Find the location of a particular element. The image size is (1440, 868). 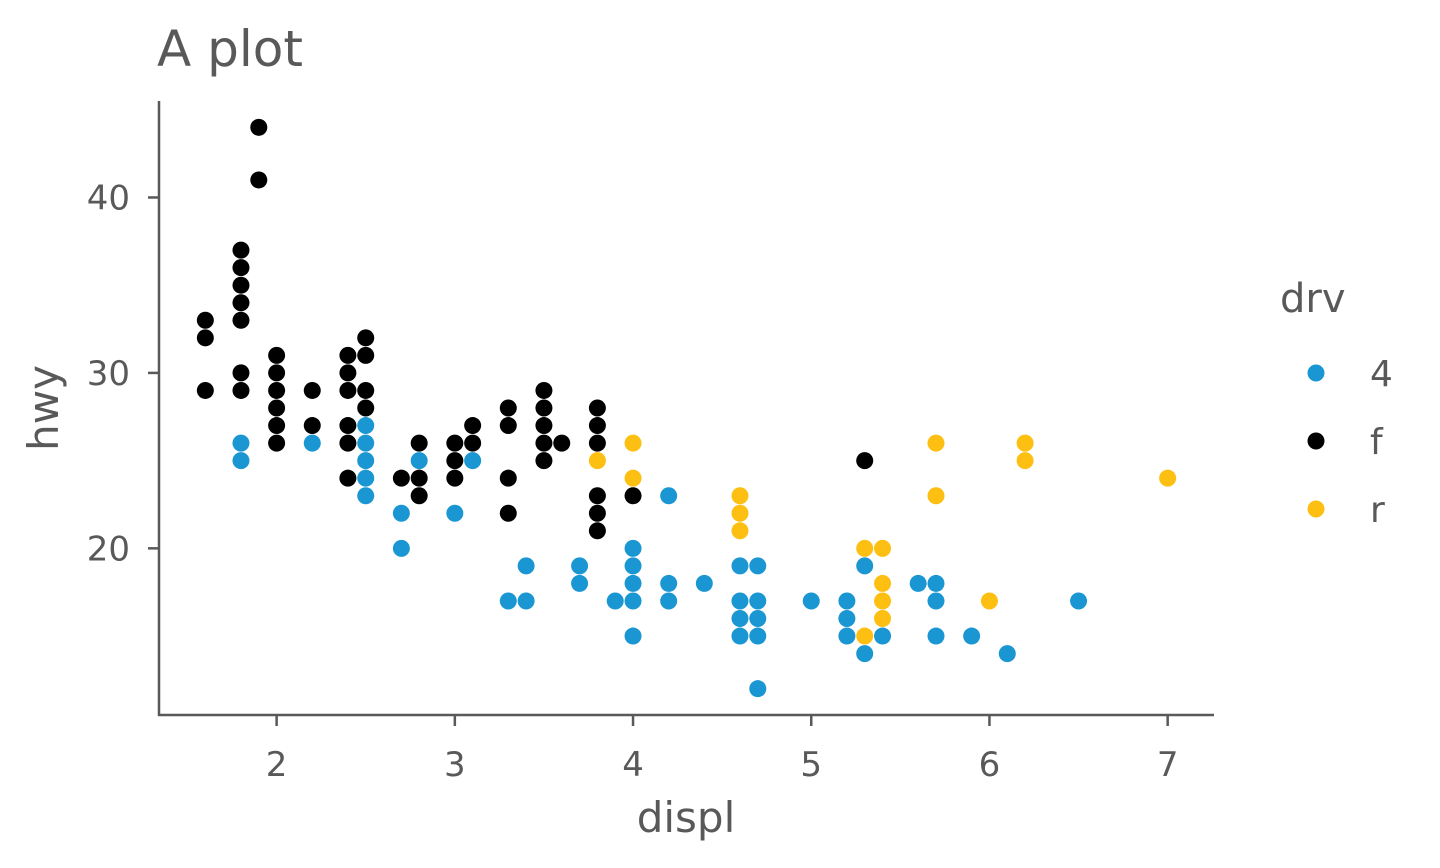

x-axis-label: displ is located at coordinates (686, 817).